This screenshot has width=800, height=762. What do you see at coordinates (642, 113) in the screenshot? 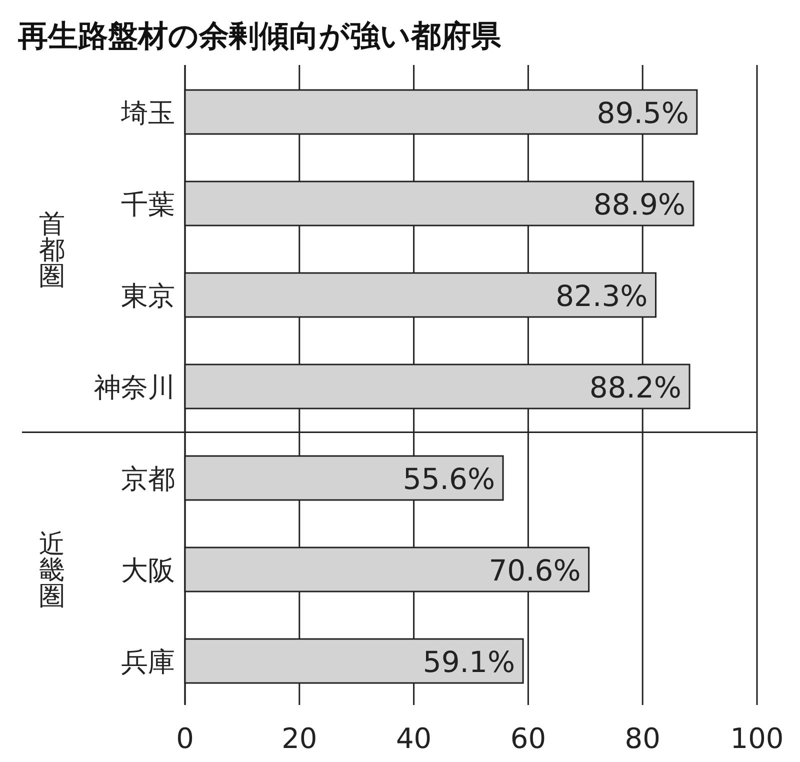
I see `data-label: 89.5%` at bounding box center [642, 113].